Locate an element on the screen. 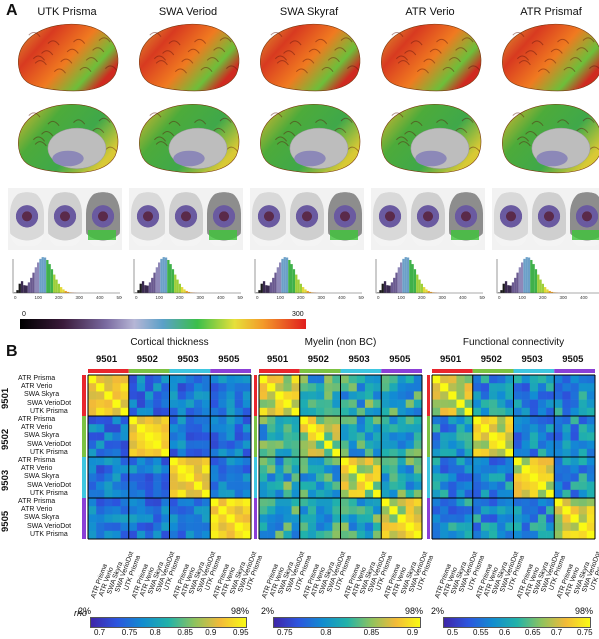  subject-side-label: 9501 is located at coordinates (5, 398).